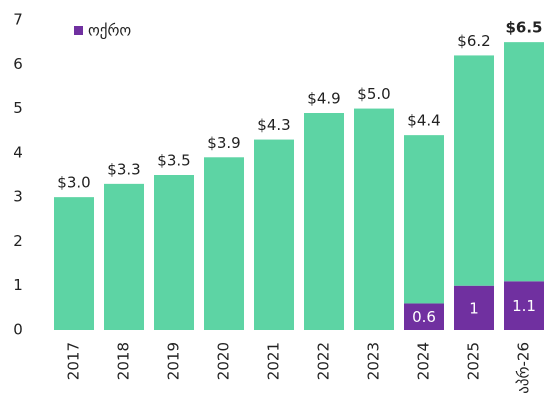  I want to click on total-label: $6.5, so click(523, 28).